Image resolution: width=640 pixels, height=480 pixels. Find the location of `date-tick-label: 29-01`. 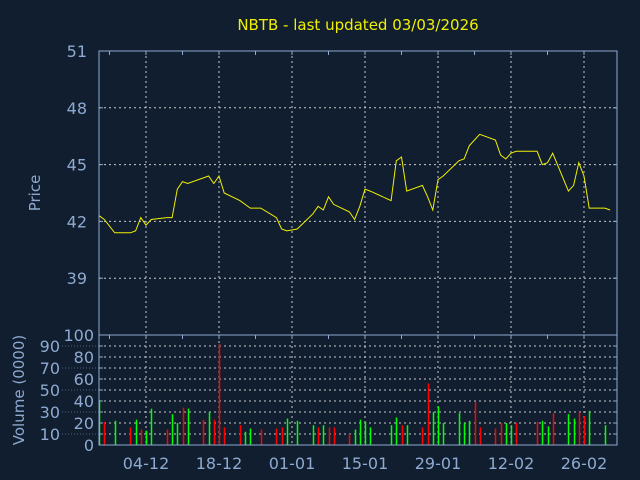

date-tick-label: 29-01 is located at coordinates (438, 463).